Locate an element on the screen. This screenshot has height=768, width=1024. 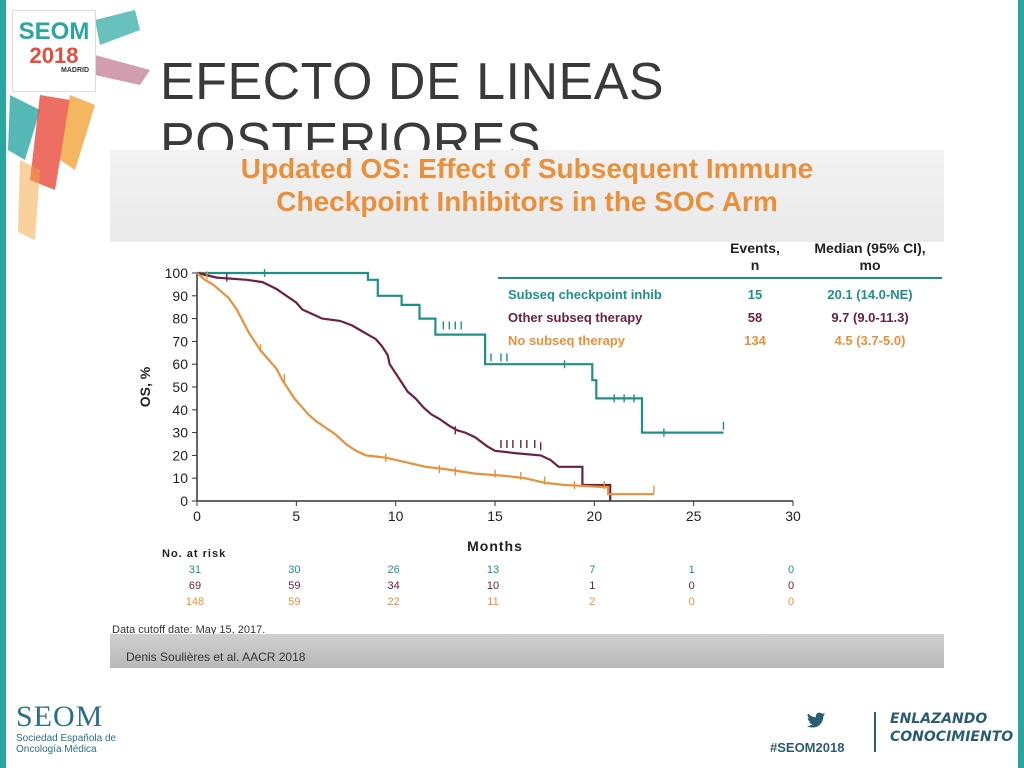
x-tick-label: 20 is located at coordinates (595, 516).